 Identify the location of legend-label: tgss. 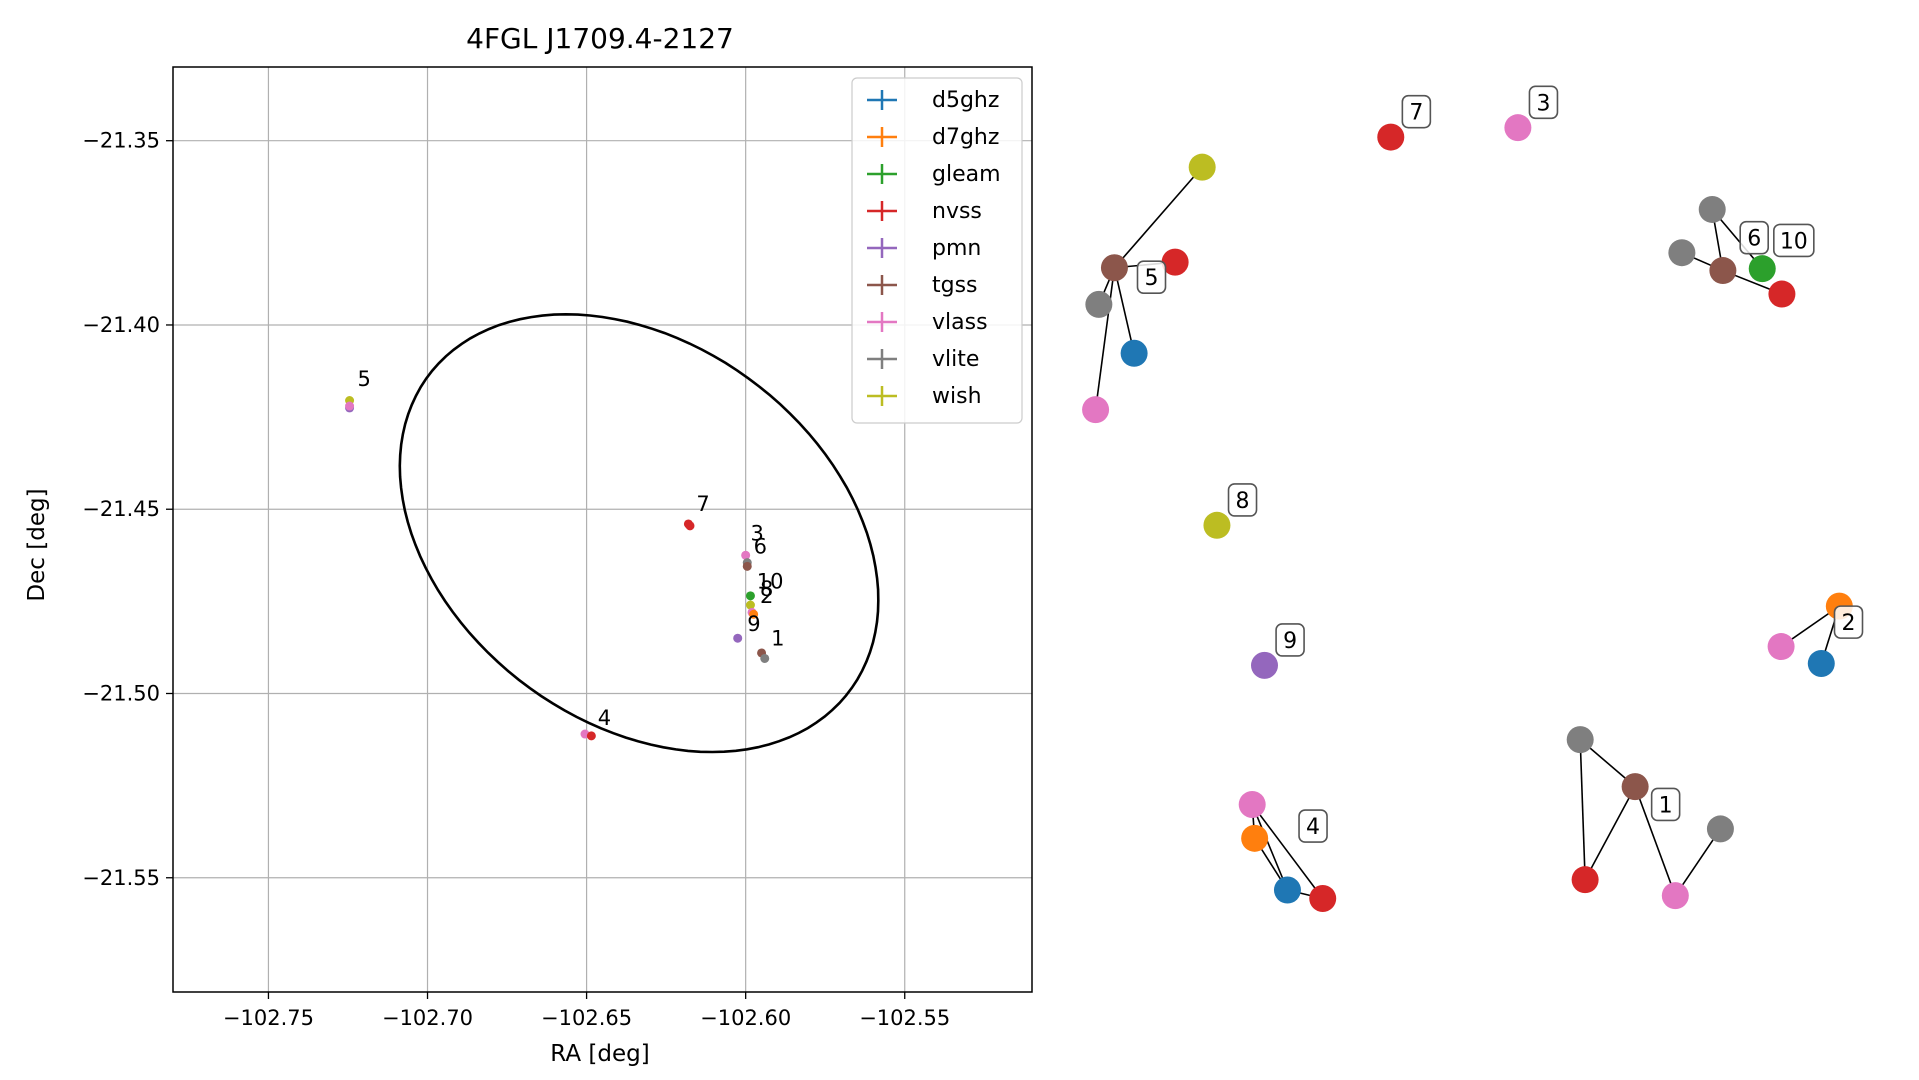
(955, 285).